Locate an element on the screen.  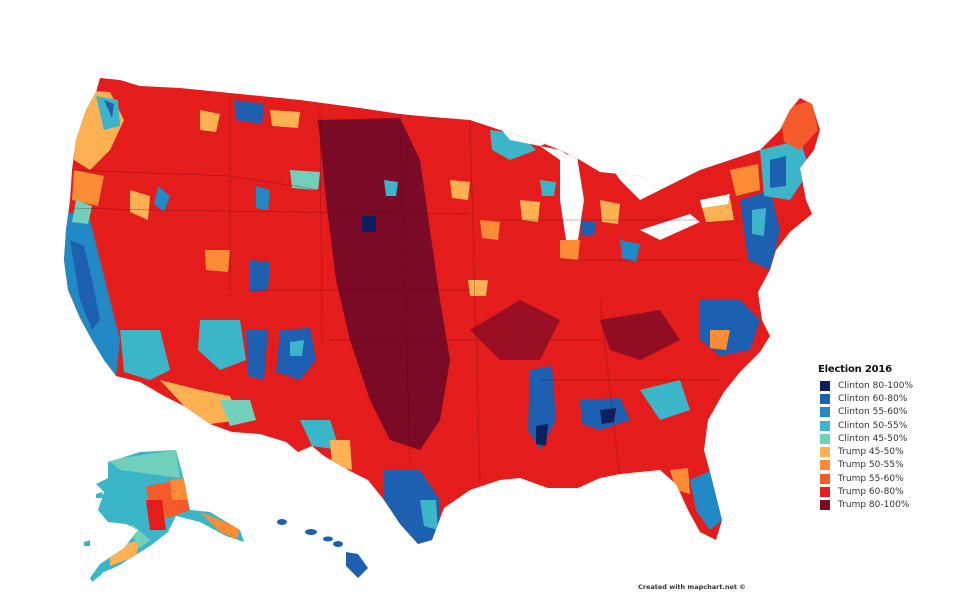
legend-item: Trump 55-60% is located at coordinates (883, 478).